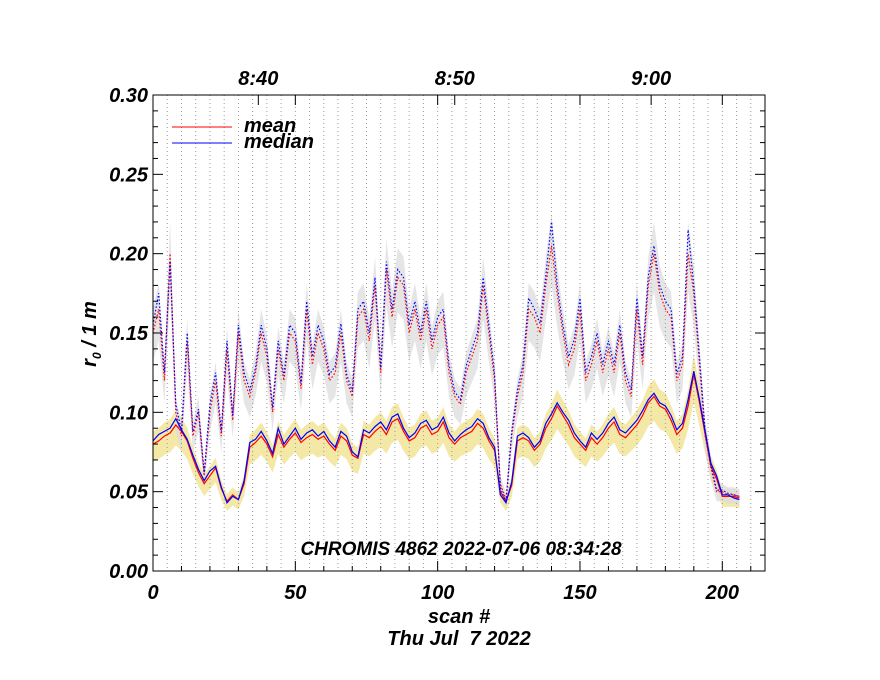 The height and width of the screenshot is (680, 880). What do you see at coordinates (128, 96) in the screenshot?
I see `y-tick-label: 0.30` at bounding box center [128, 96].